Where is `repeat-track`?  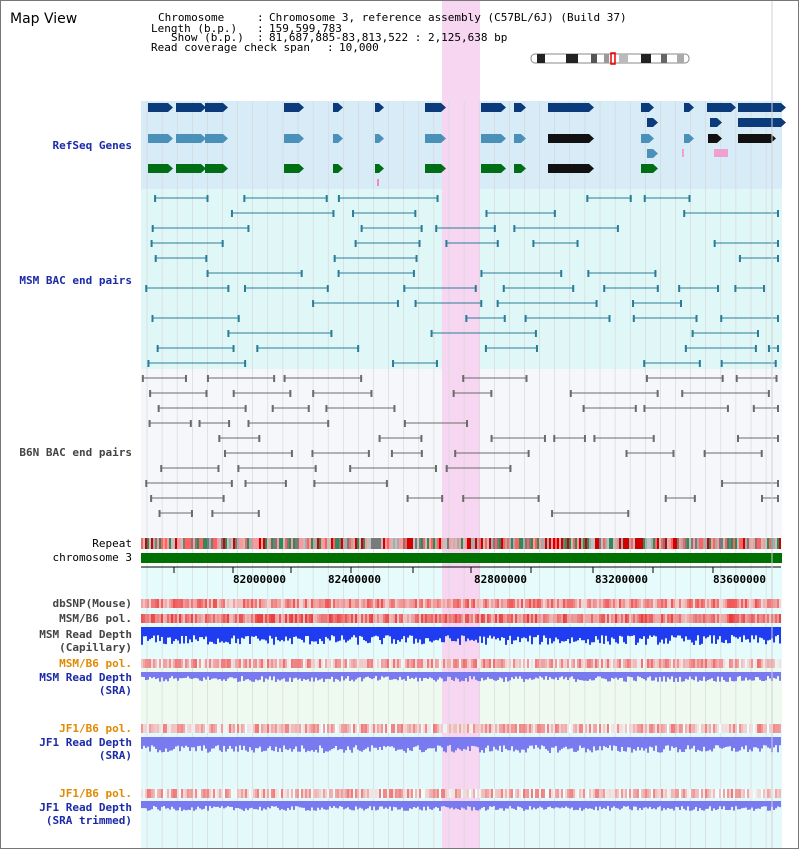
repeat-track is located at coordinates (461, 543).